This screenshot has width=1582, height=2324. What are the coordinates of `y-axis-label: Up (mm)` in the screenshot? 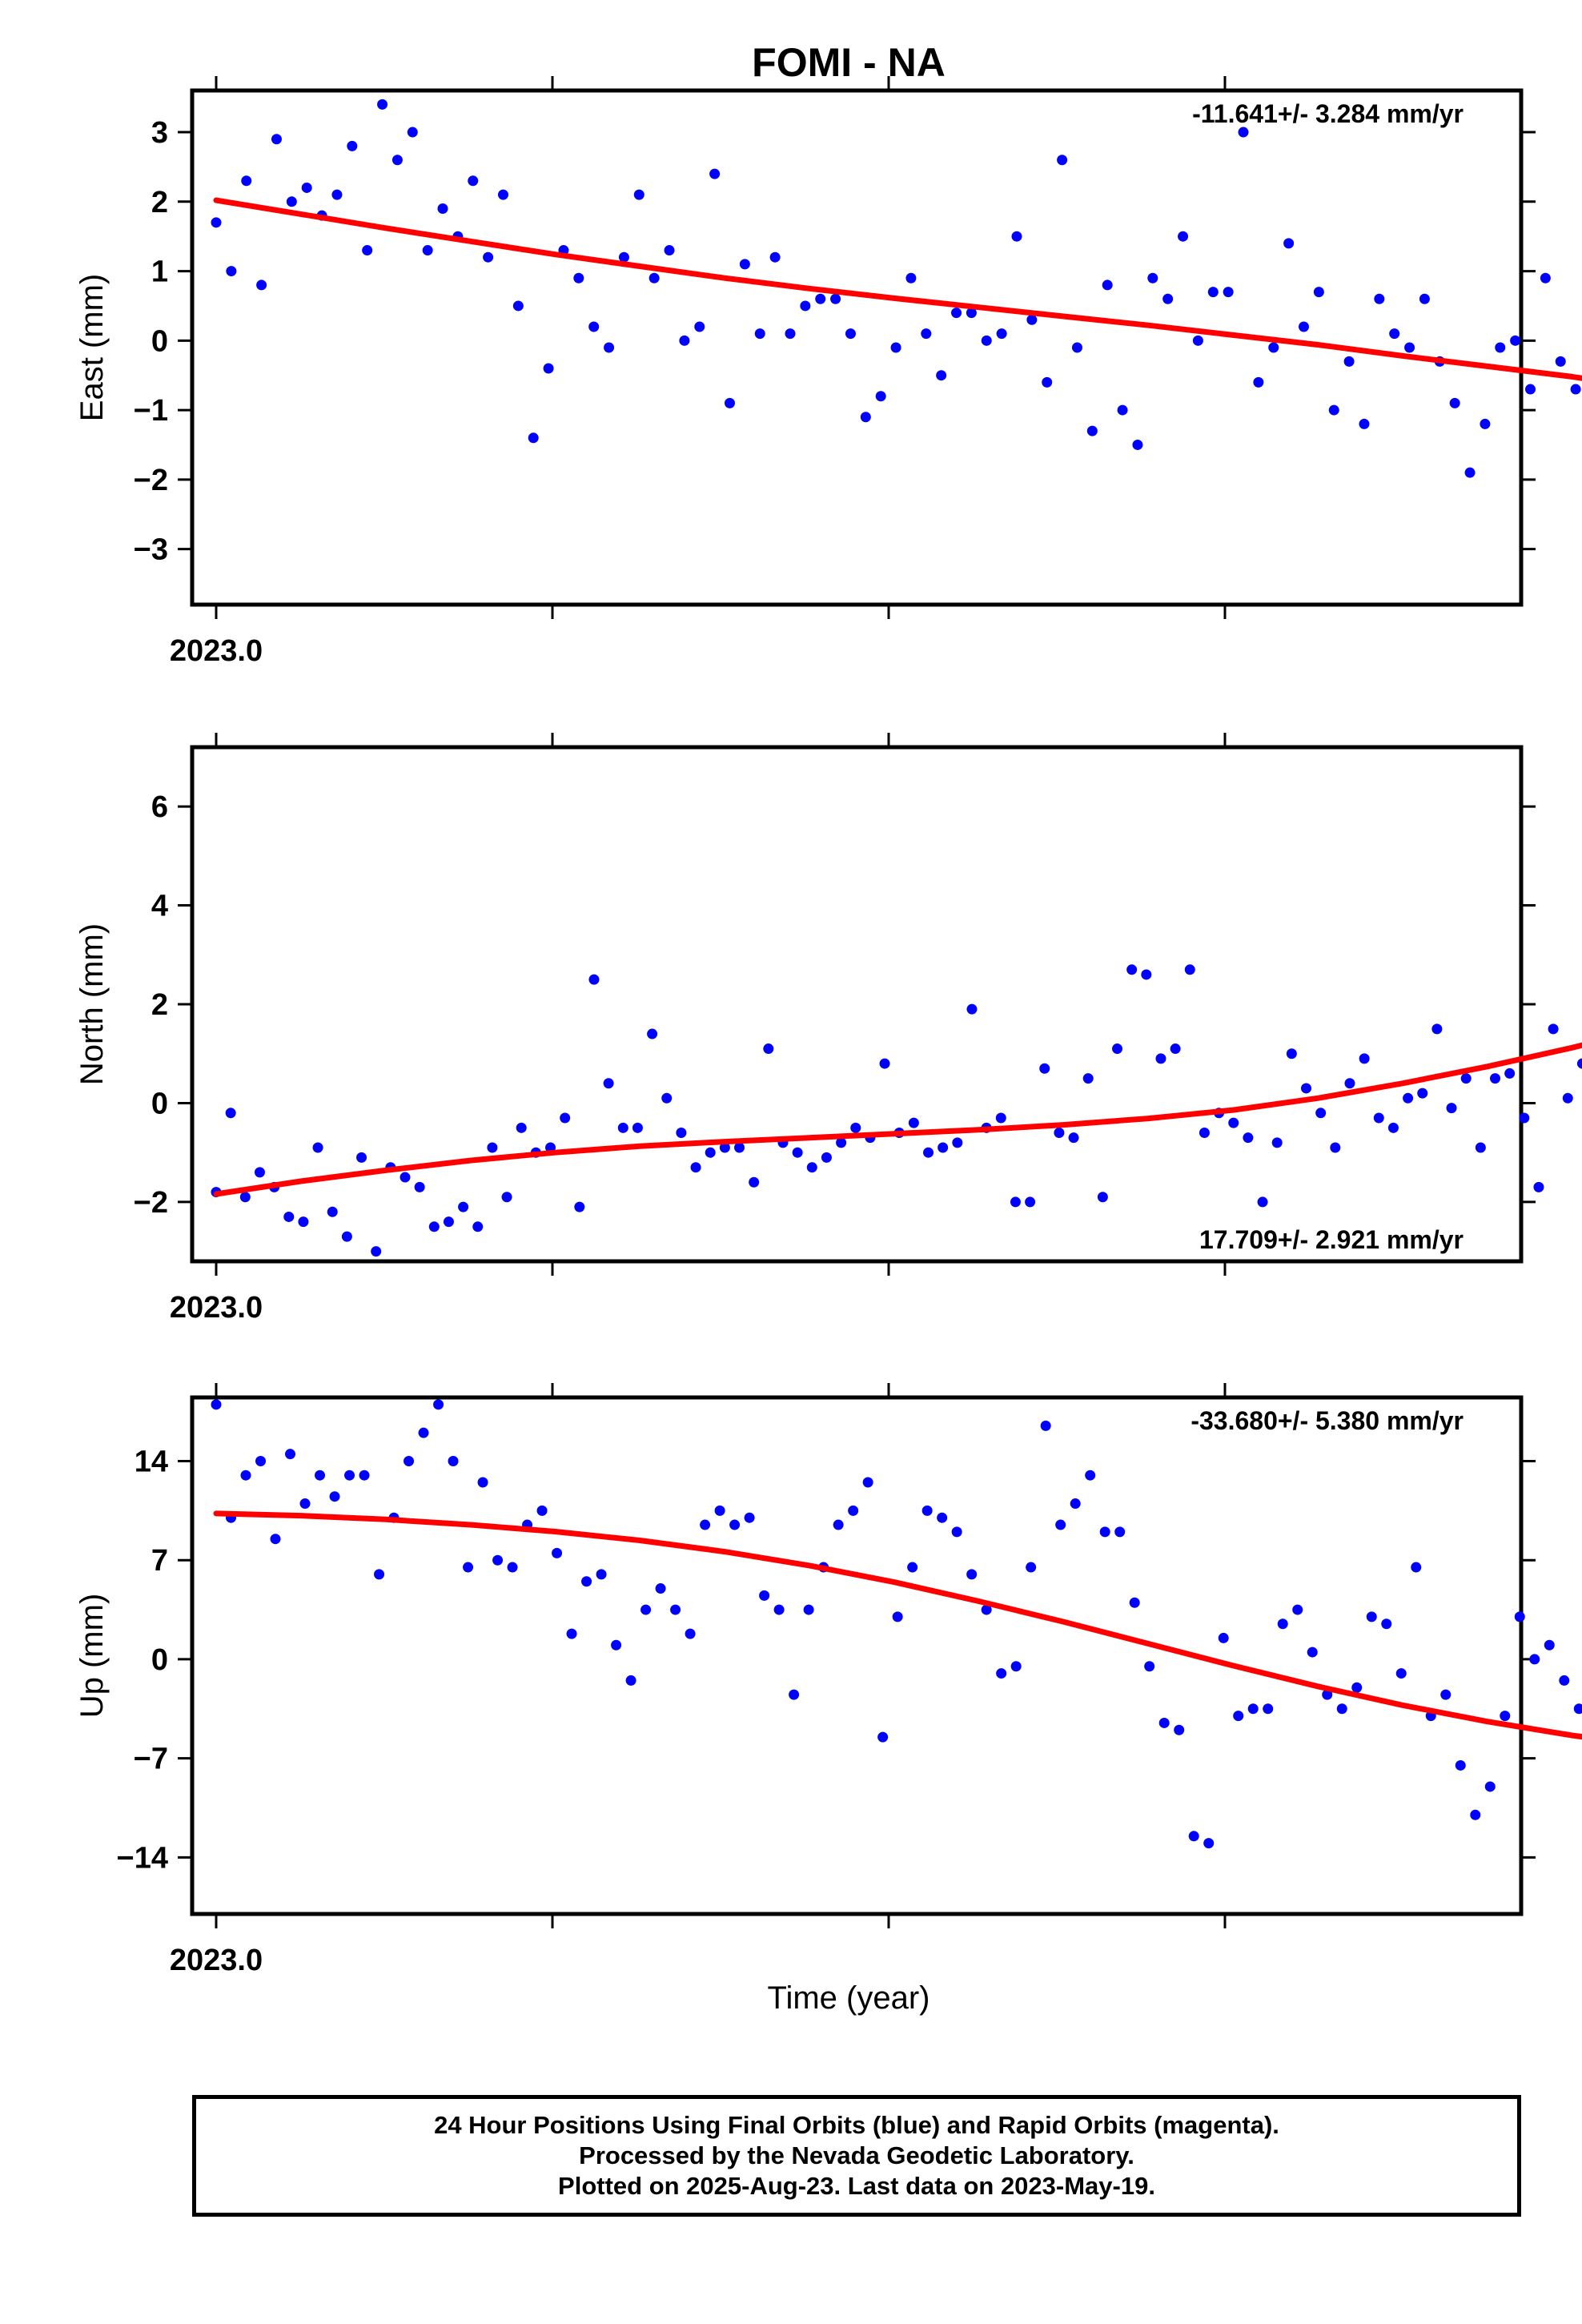 It's located at (92, 1657).